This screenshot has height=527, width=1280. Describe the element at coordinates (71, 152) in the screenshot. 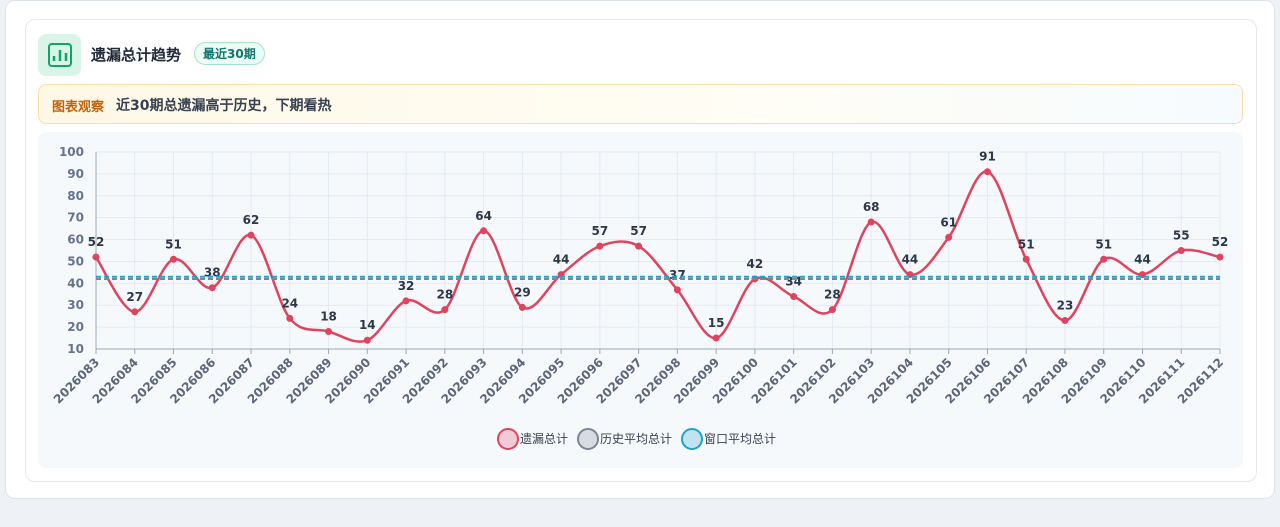

I see `y-tick-label: 100` at that location.